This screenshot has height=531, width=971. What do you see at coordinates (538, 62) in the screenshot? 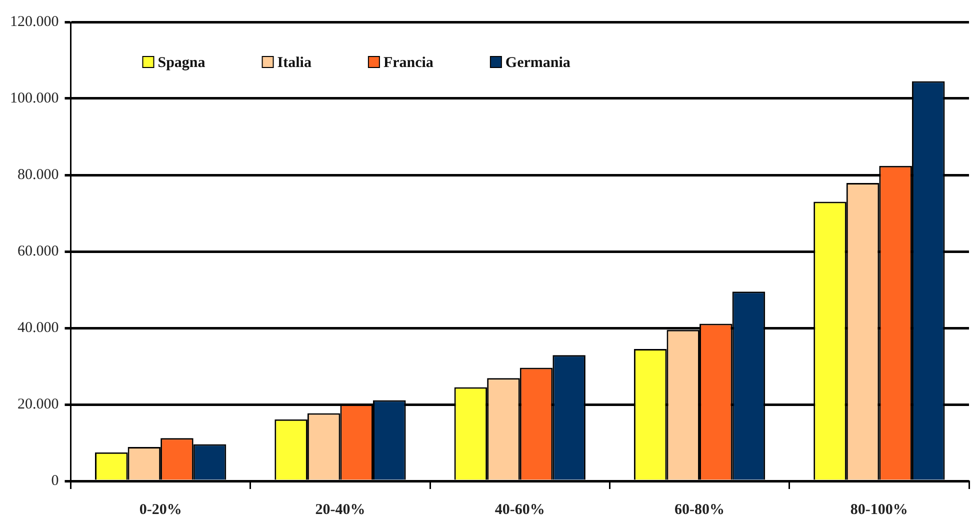
I see `legend-label: Germania` at bounding box center [538, 62].